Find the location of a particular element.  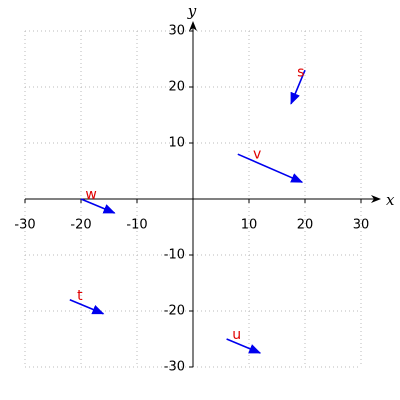

x-tick-label: -20 is located at coordinates (80, 225).